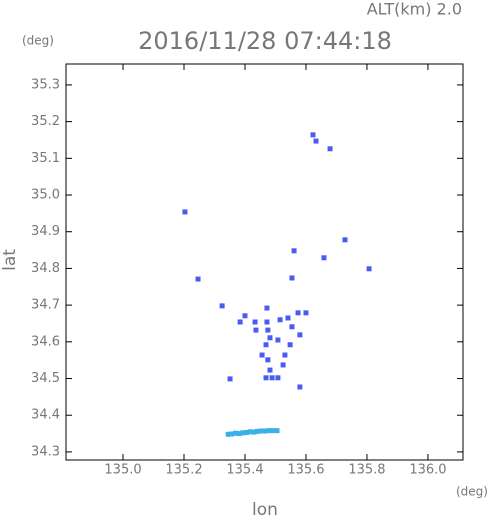 The width and height of the screenshot is (491, 521). Describe the element at coordinates (45, 341) in the screenshot. I see `y-tick-label: 34.6` at that location.